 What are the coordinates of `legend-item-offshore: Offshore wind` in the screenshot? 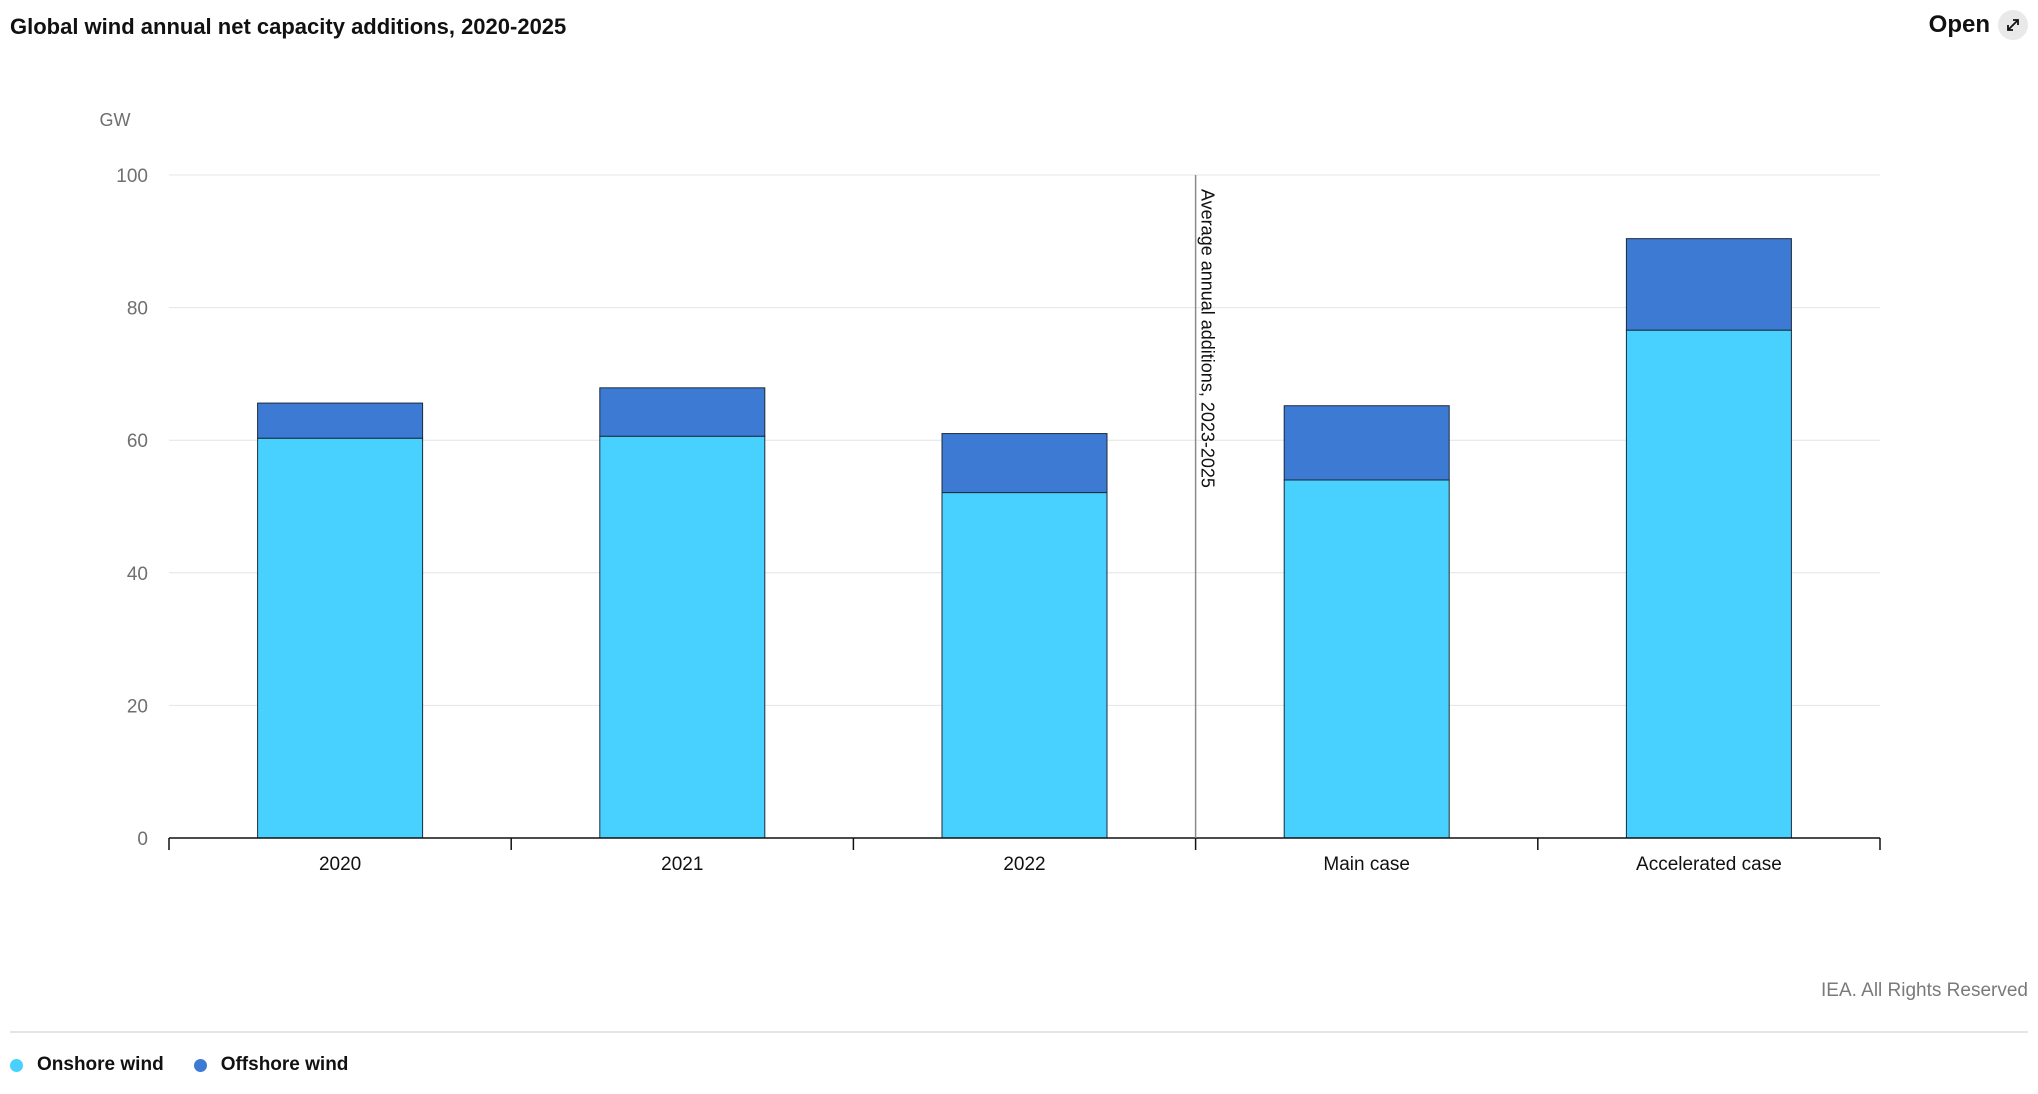 It's located at (271, 1065).